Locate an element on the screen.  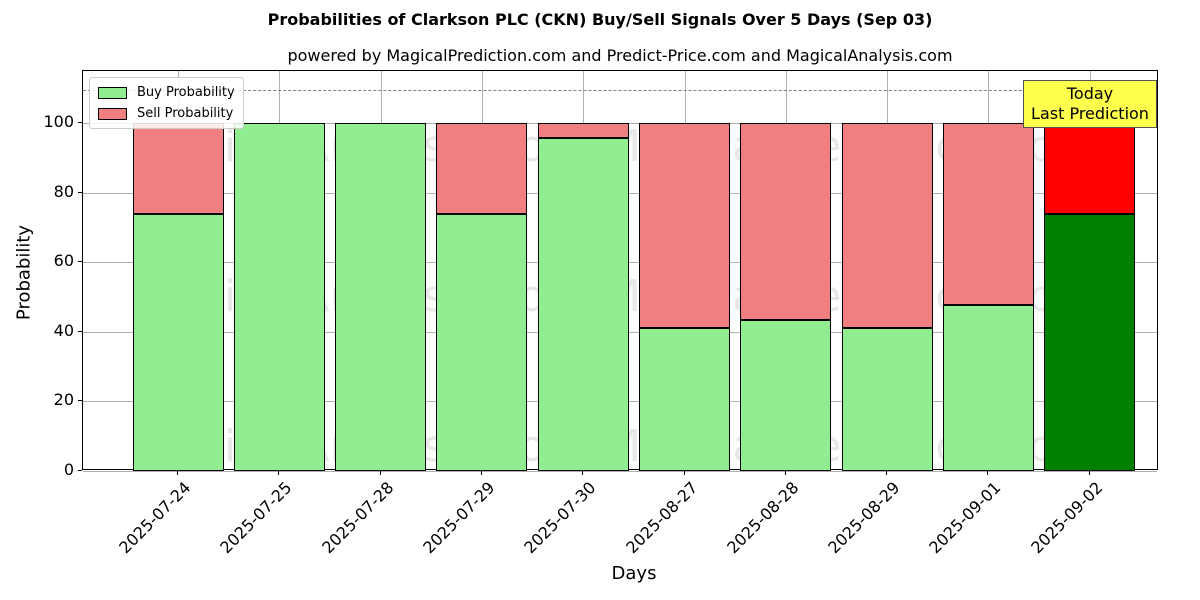
legend: Buy Probability Sell Probability is located at coordinates (166, 103).